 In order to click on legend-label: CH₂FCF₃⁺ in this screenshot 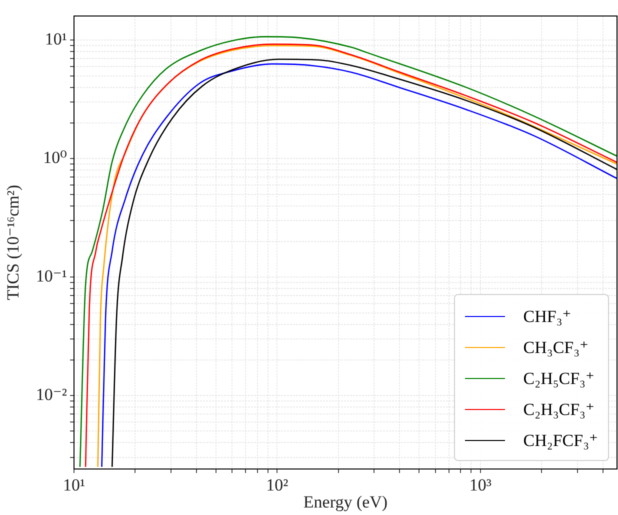, I will do `click(560, 440)`.